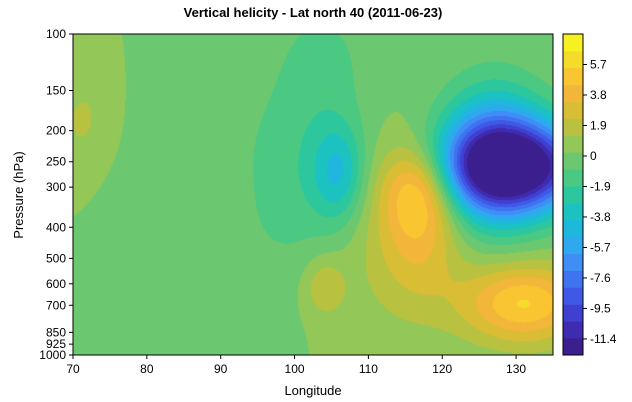 The image size is (632, 402). I want to click on x-tick-label: 120, so click(442, 369).